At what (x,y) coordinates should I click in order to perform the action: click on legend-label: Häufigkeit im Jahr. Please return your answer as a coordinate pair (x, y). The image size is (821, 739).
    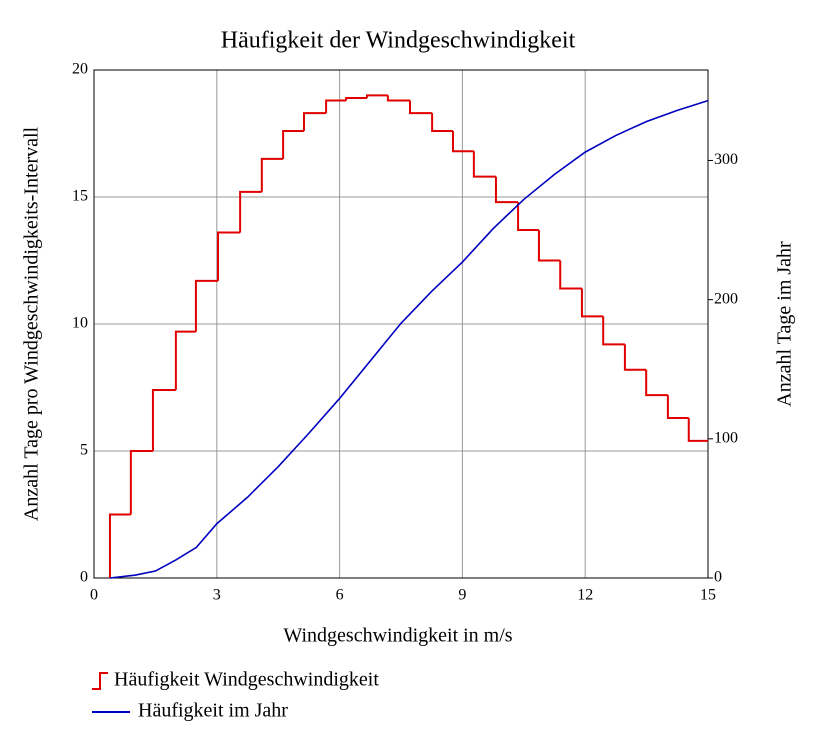
    Looking at the image, I should click on (213, 711).